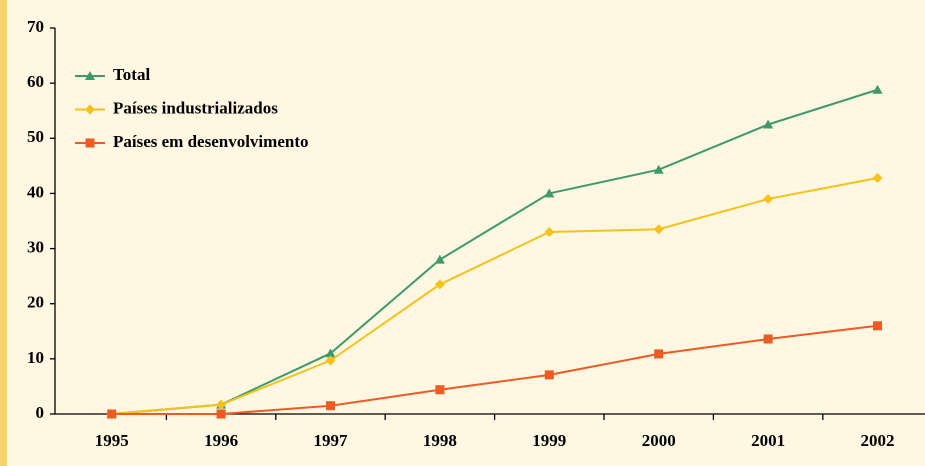  I want to click on y-tick-label: 60, so click(35, 81).